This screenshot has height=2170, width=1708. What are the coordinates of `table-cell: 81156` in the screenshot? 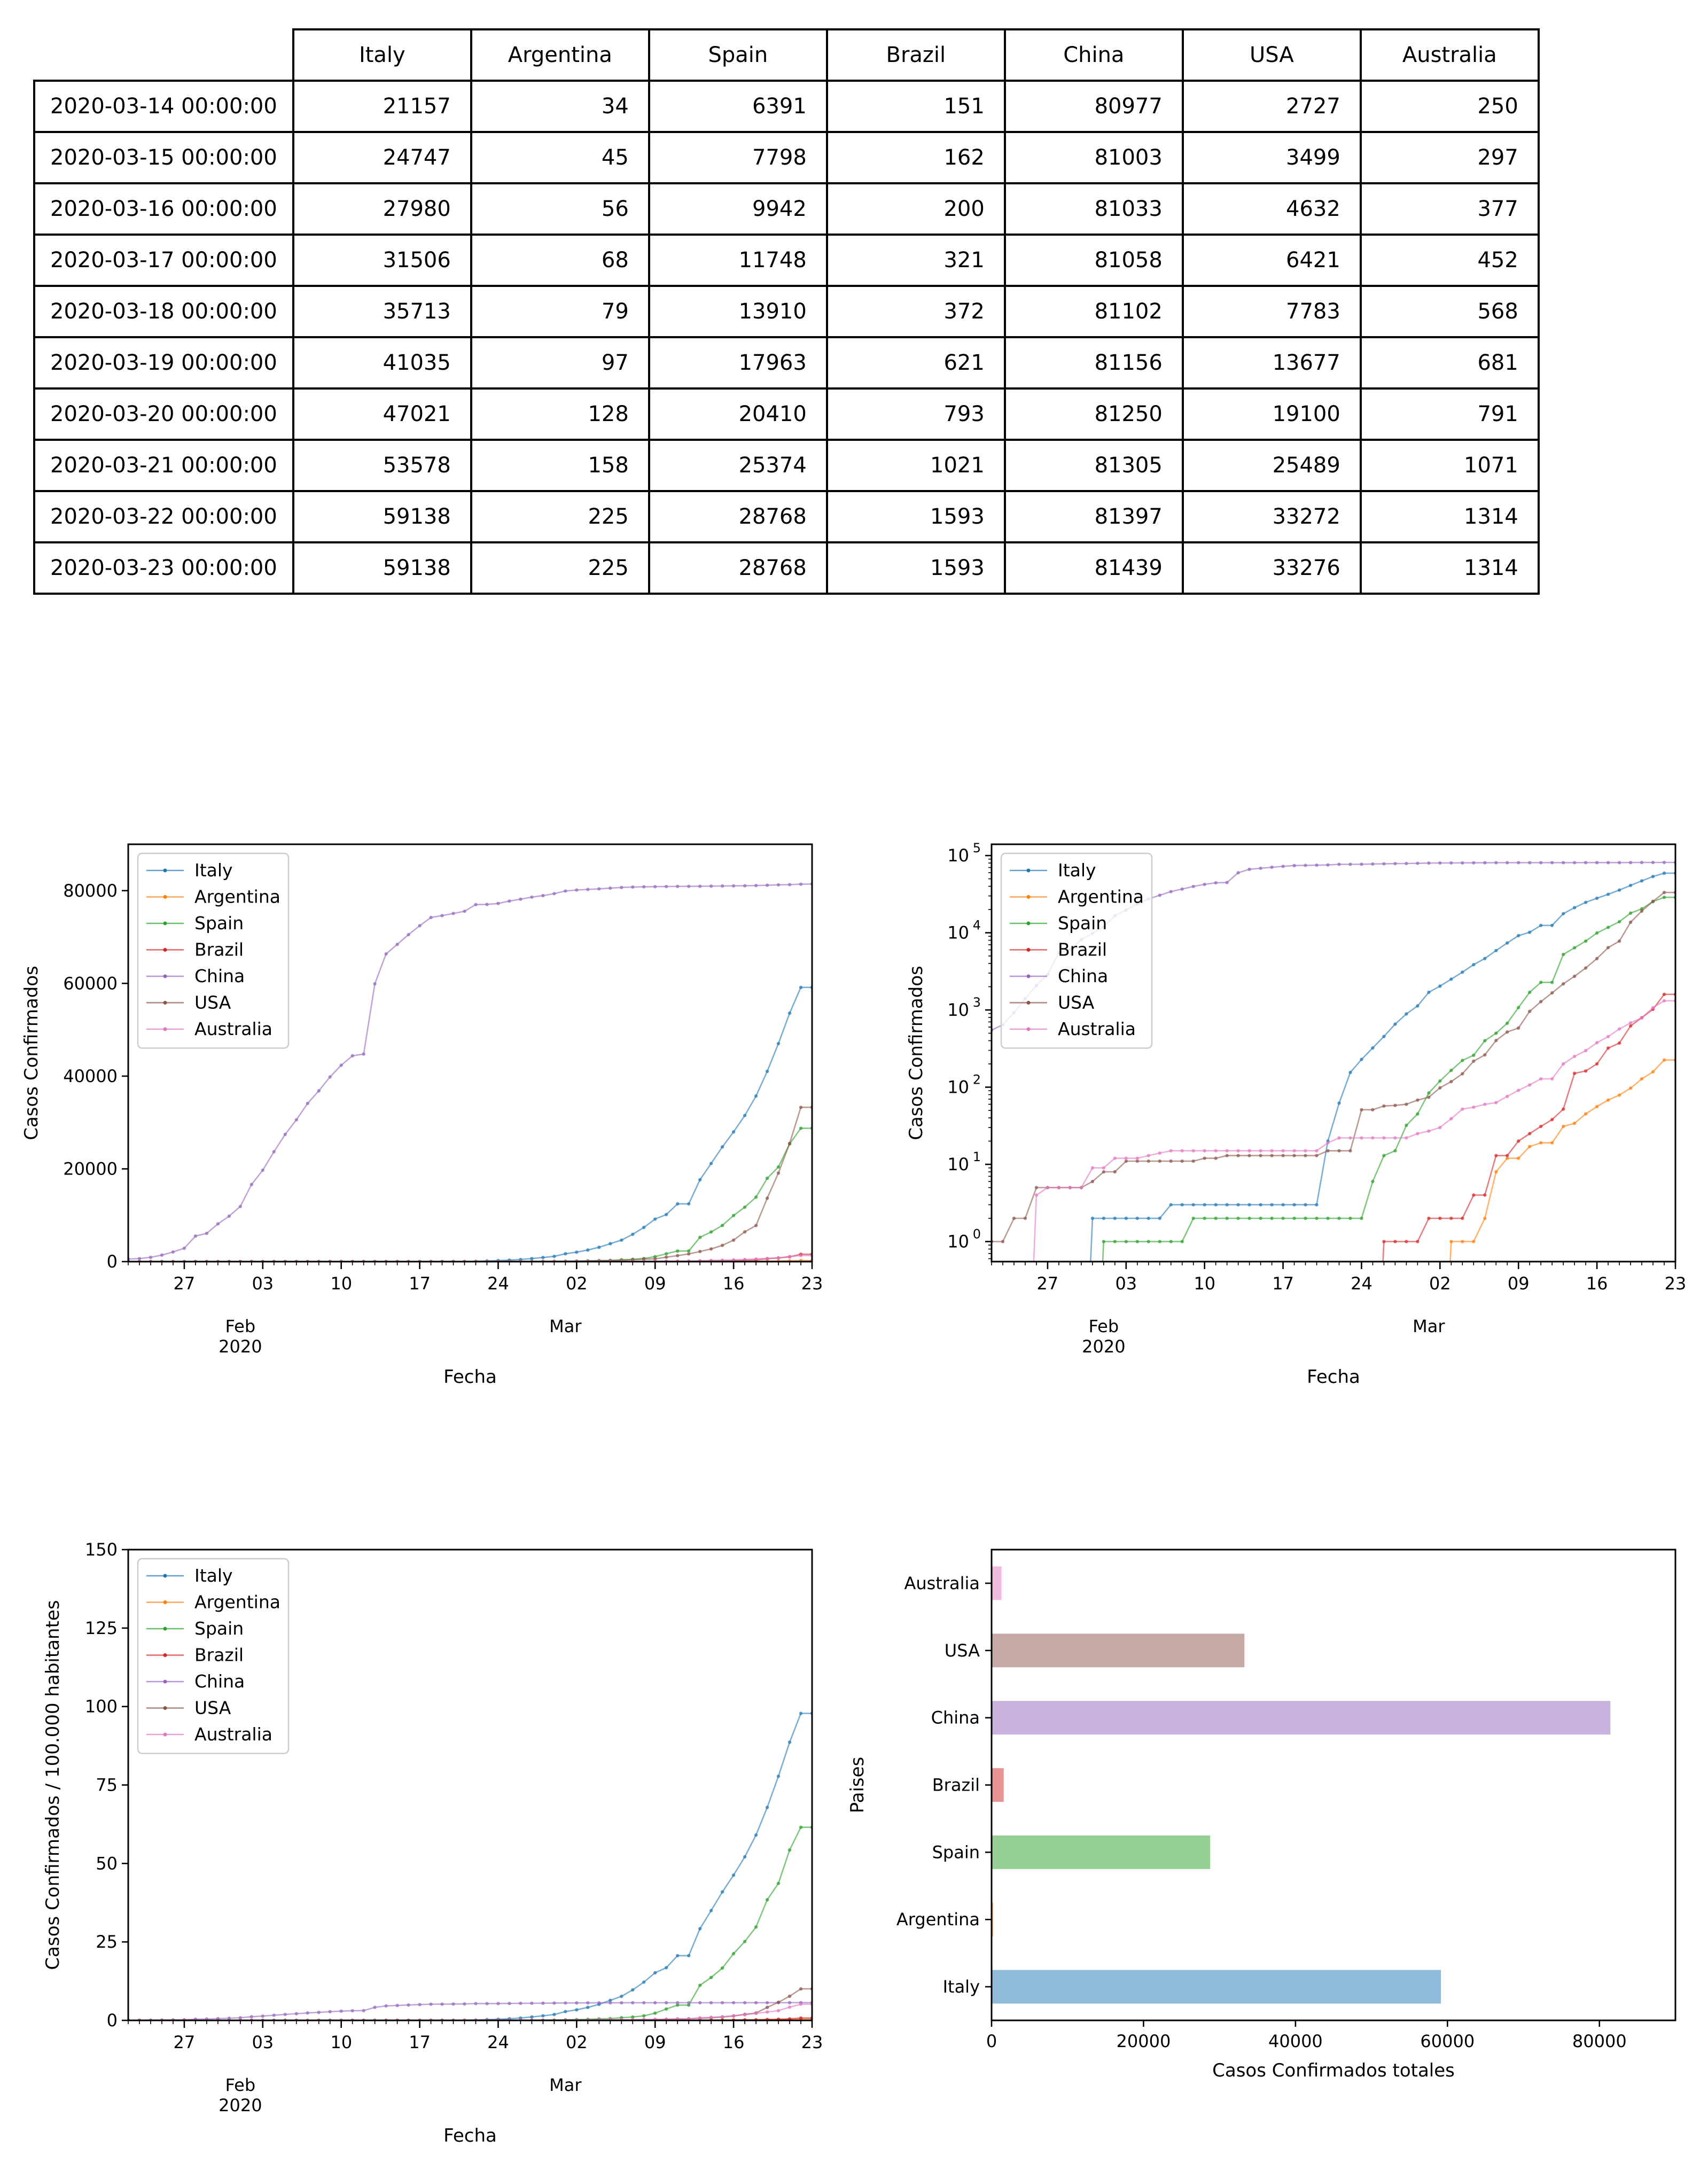 It's located at (1093, 363).